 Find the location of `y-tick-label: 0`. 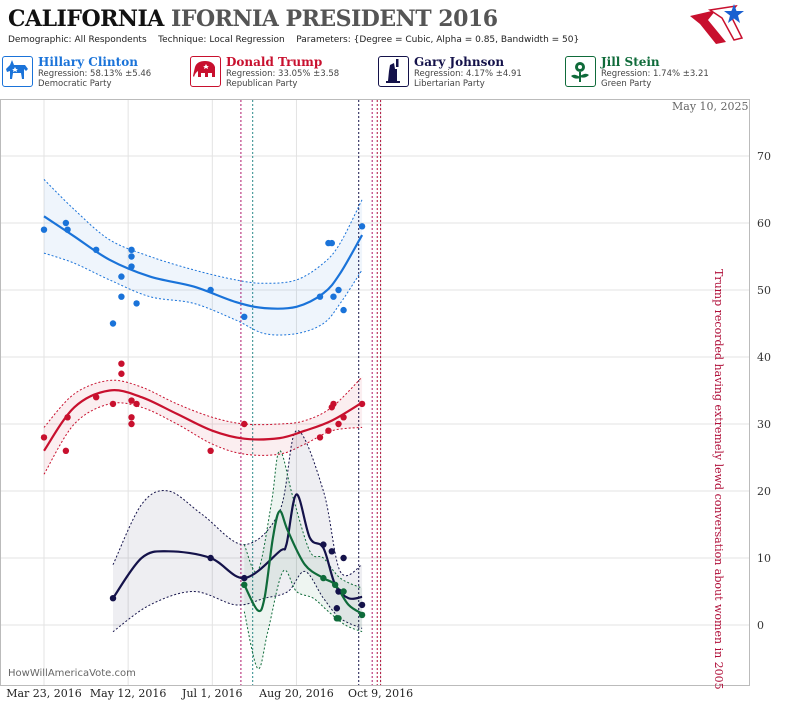

y-tick-label: 0 is located at coordinates (760, 625).